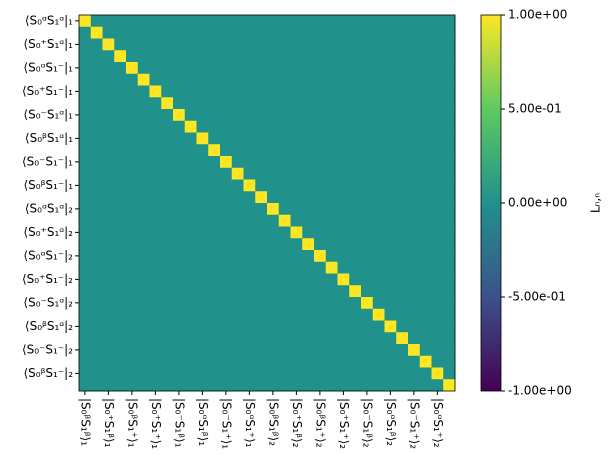 Image resolution: width=615 pixels, height=474 pixels. I want to click on y-tick-label: ⟨S₀ᵅS₁ᵅ|₁, so click(49, 20).